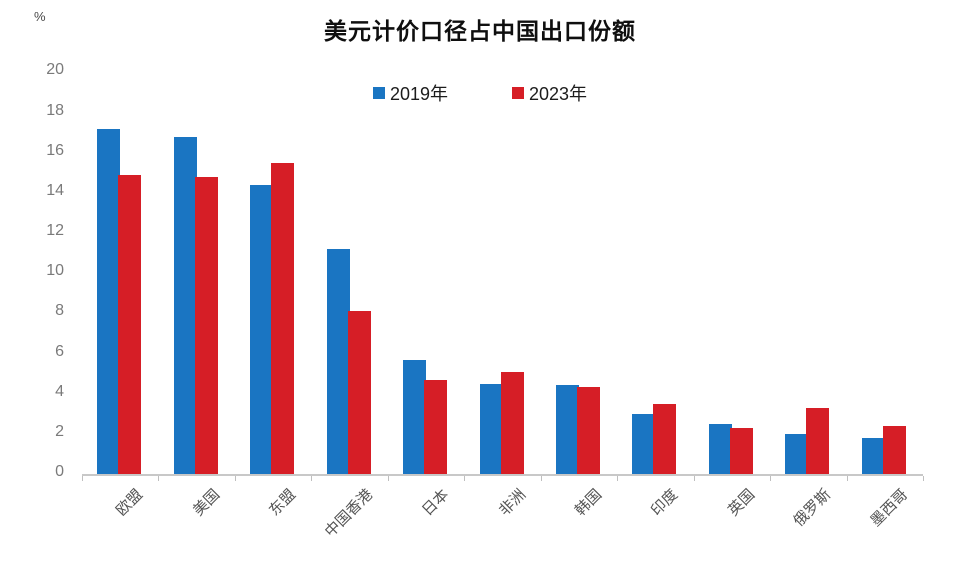 The height and width of the screenshot is (571, 960). I want to click on bar-2019年-非洲, so click(491, 429).